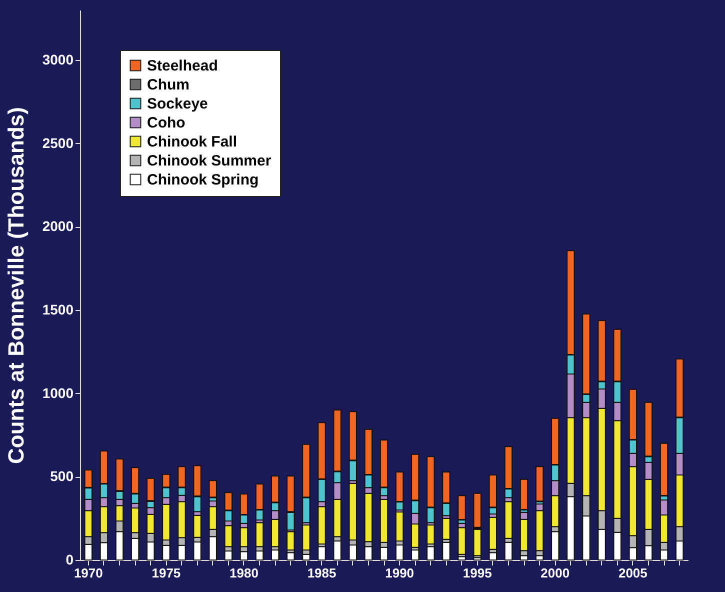 The width and height of the screenshot is (725, 592). What do you see at coordinates (62, 476) in the screenshot?
I see `y-tick-label: 500` at bounding box center [62, 476].